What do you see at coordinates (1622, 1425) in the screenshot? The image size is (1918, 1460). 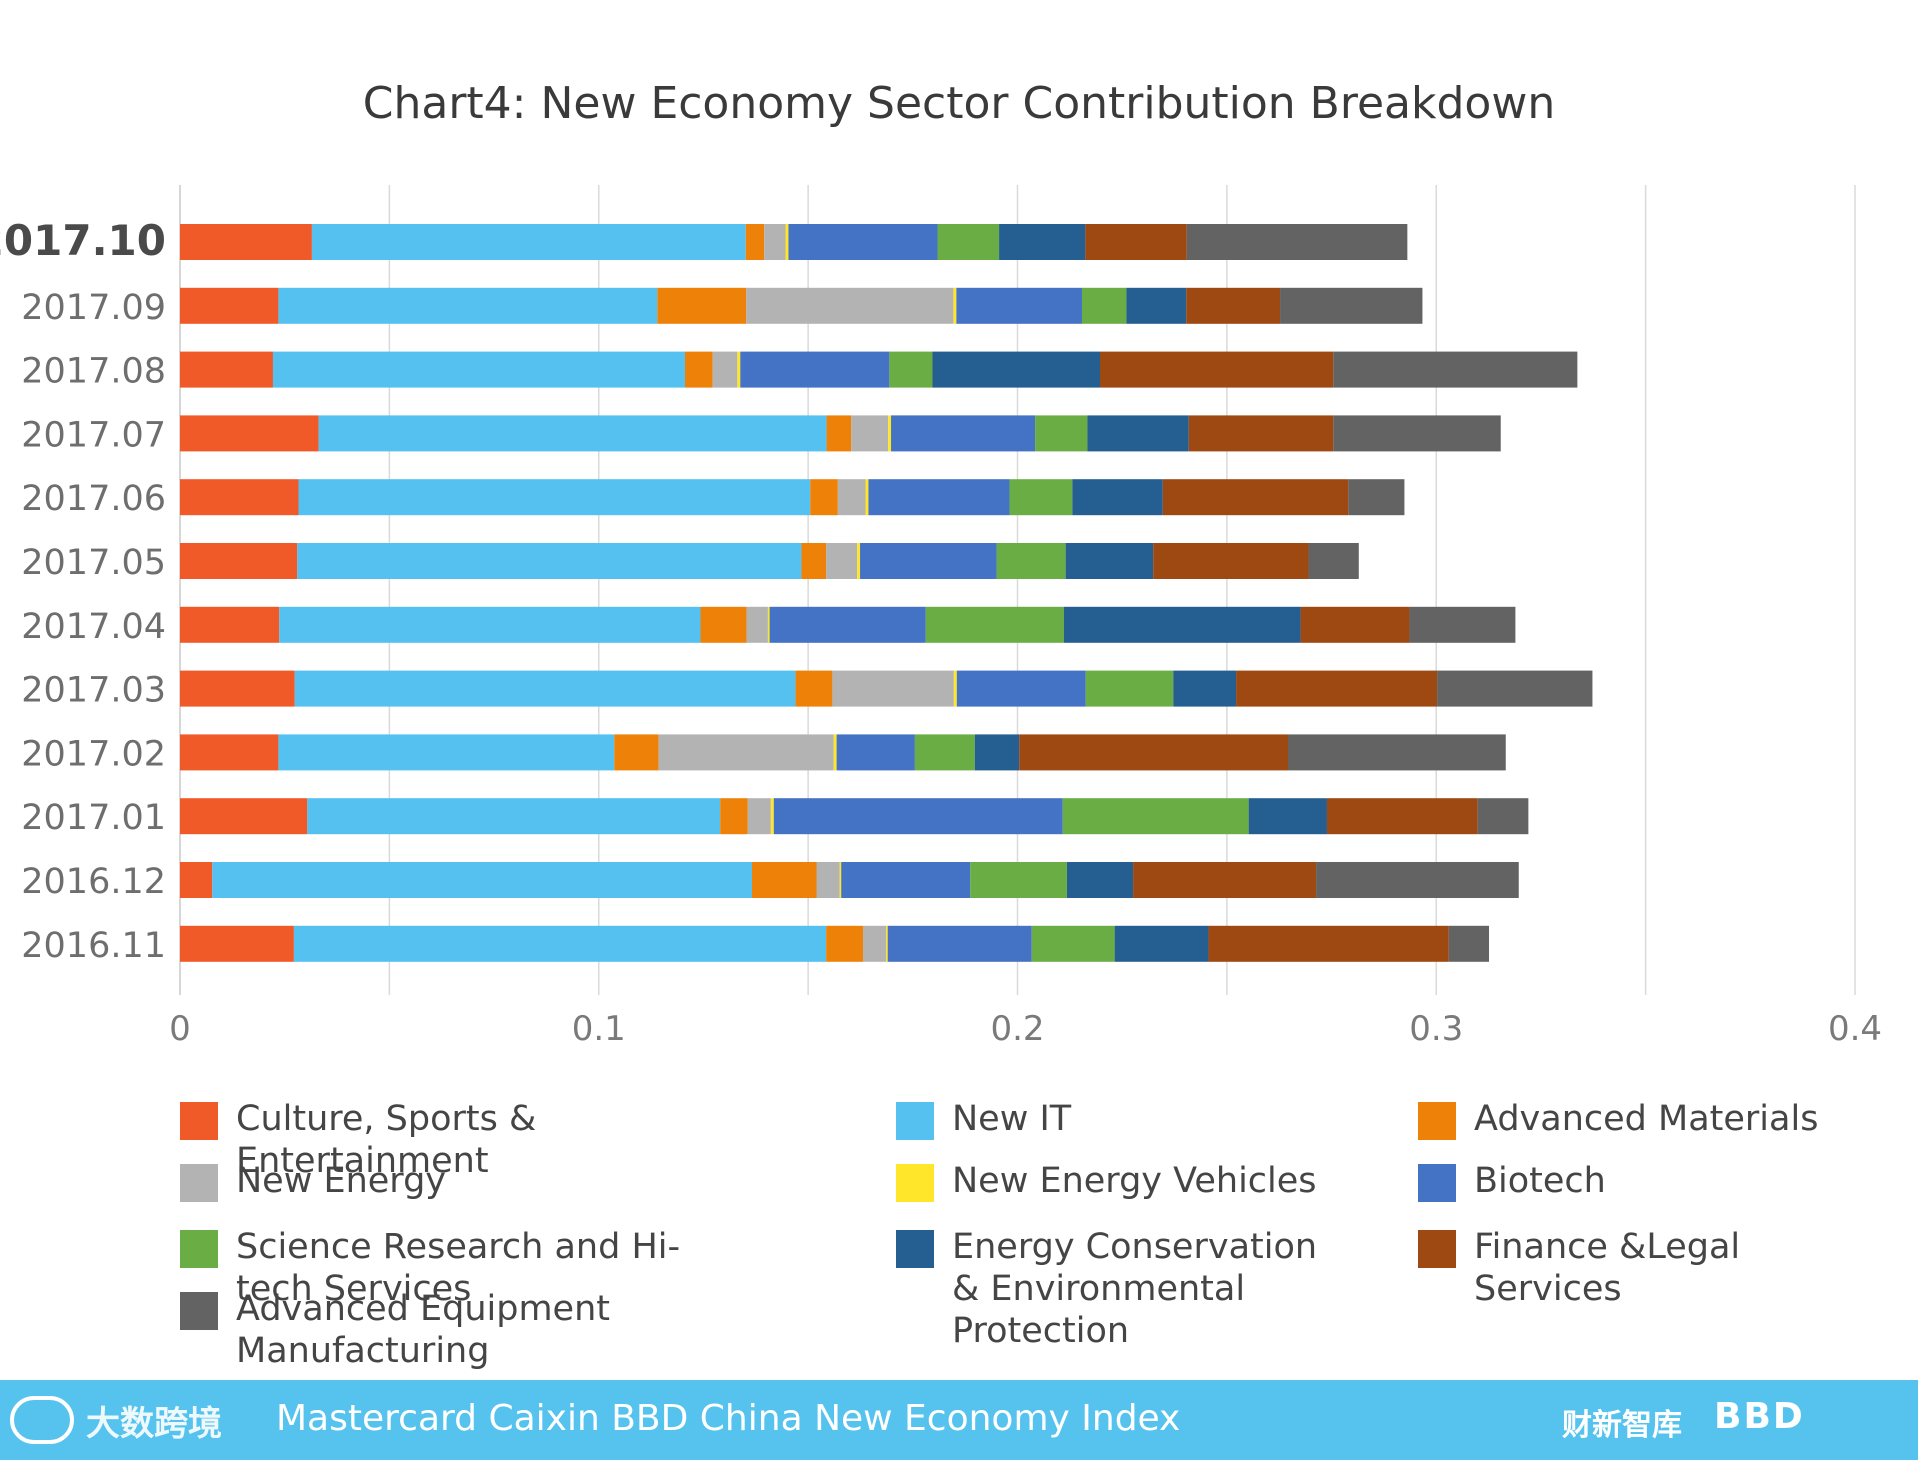 I see `caixin-insight-logo: 财新智库` at bounding box center [1622, 1425].